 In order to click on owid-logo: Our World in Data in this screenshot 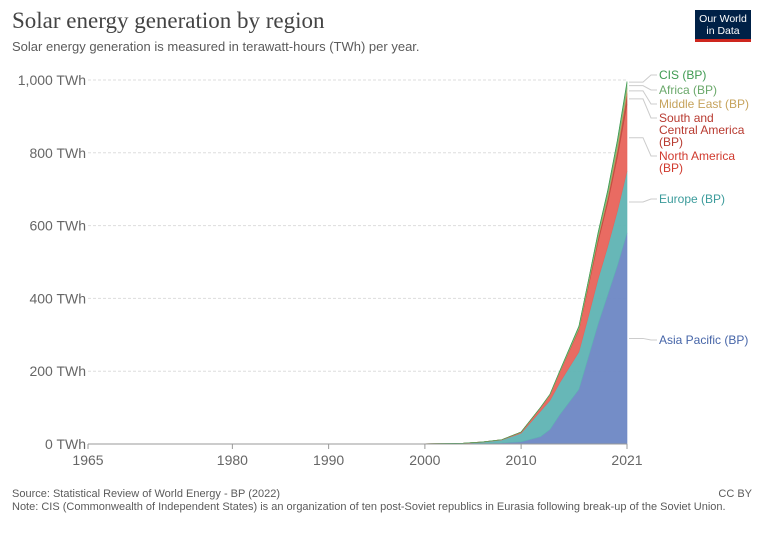, I will do `click(723, 26)`.